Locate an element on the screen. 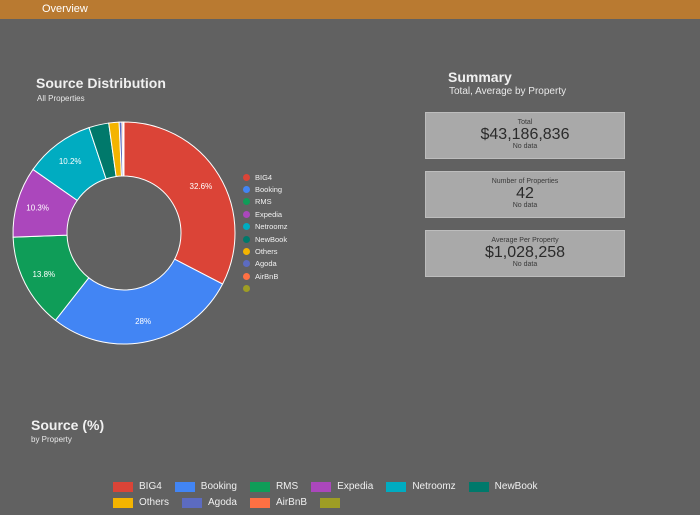 The width and height of the screenshot is (700, 515). properties-card-note: No data is located at coordinates (525, 205).